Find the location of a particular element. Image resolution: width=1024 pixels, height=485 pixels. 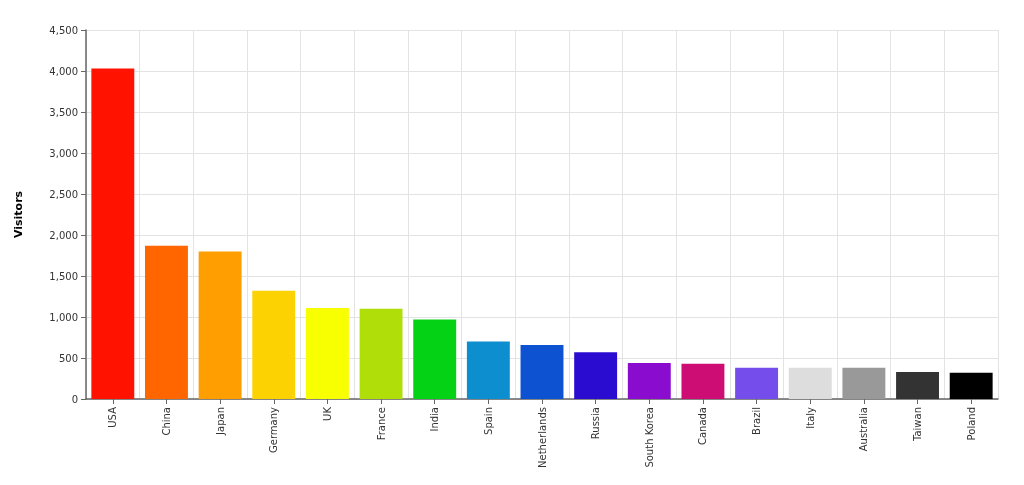

x-tick-label: Poland is located at coordinates (971, 424).